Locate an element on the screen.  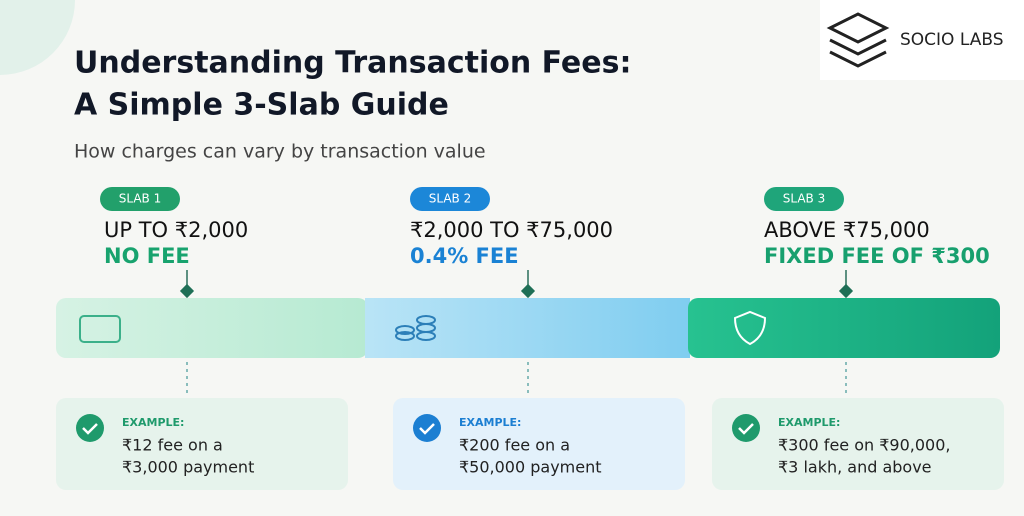
card-icon is located at coordinates (100, 329).